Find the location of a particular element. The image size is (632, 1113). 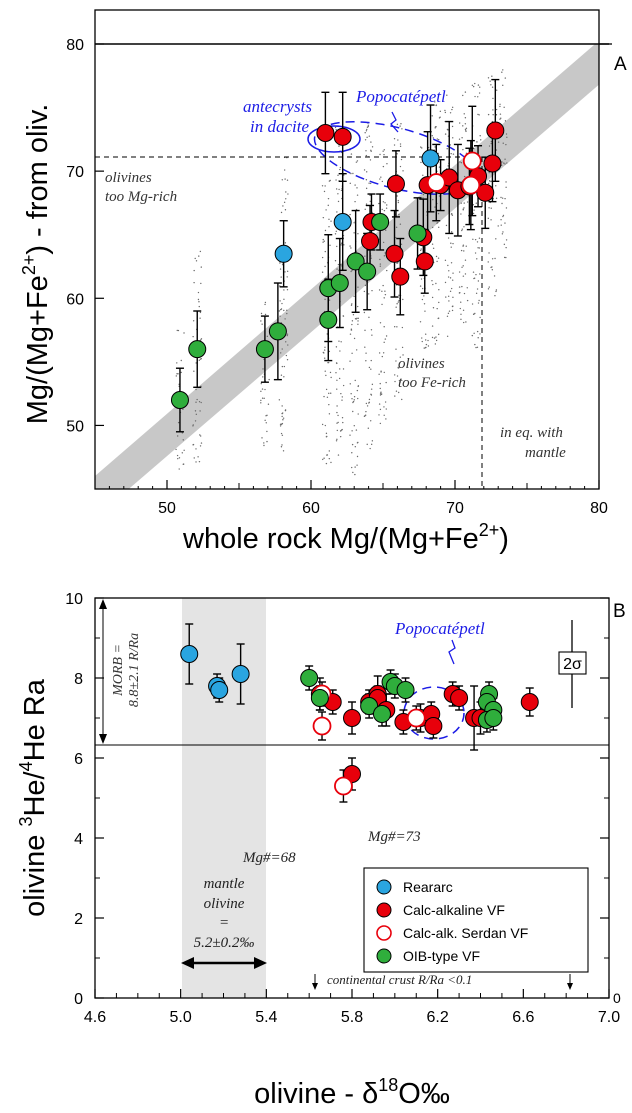

point-calc-alkaline-vf is located at coordinates (433, 726).